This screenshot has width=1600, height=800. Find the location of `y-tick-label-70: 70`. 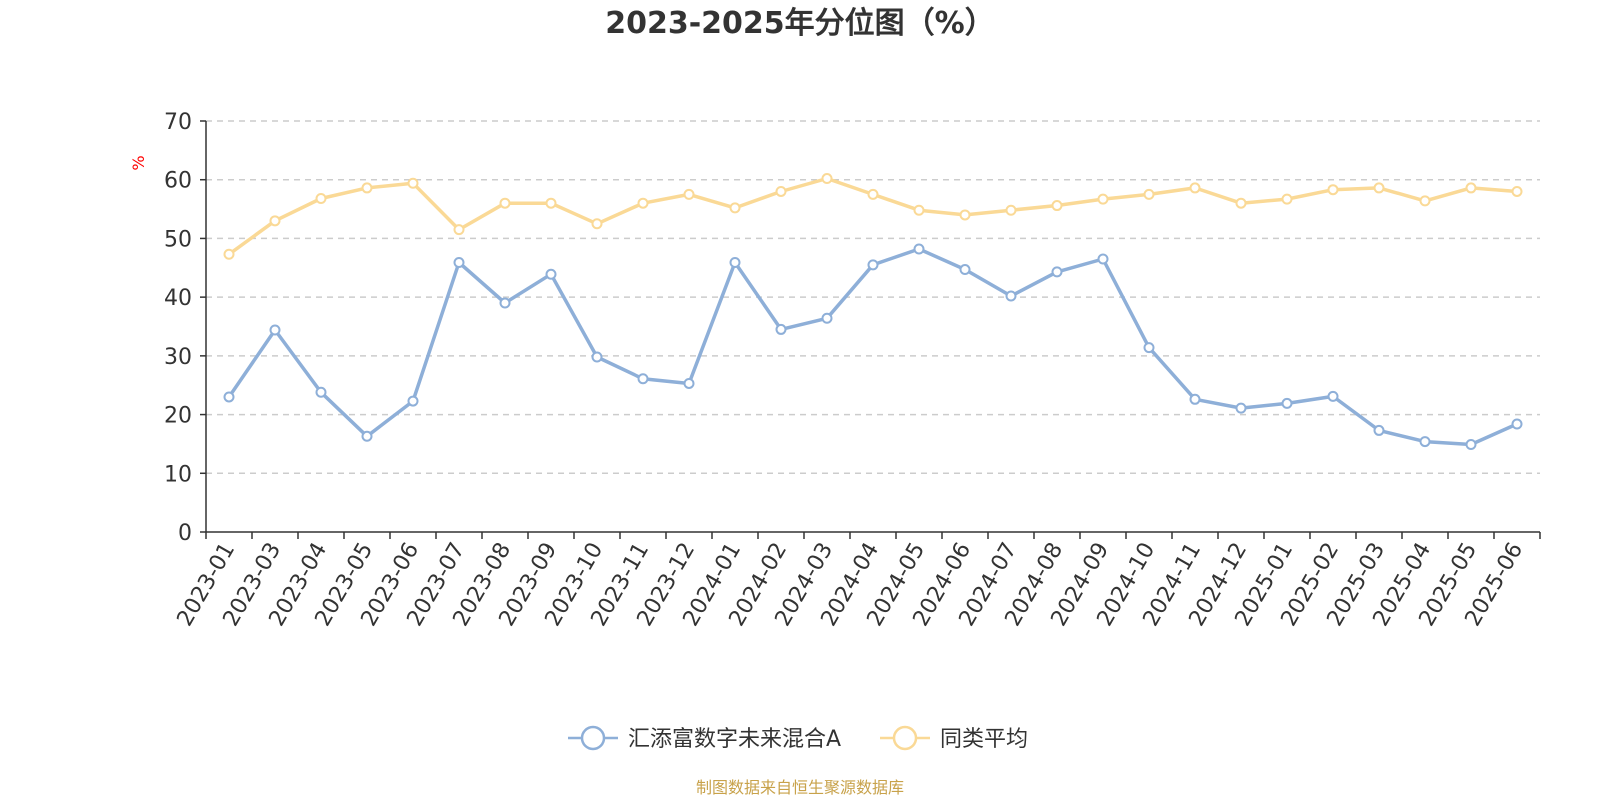

y-tick-label-70: 70 is located at coordinates (178, 122).